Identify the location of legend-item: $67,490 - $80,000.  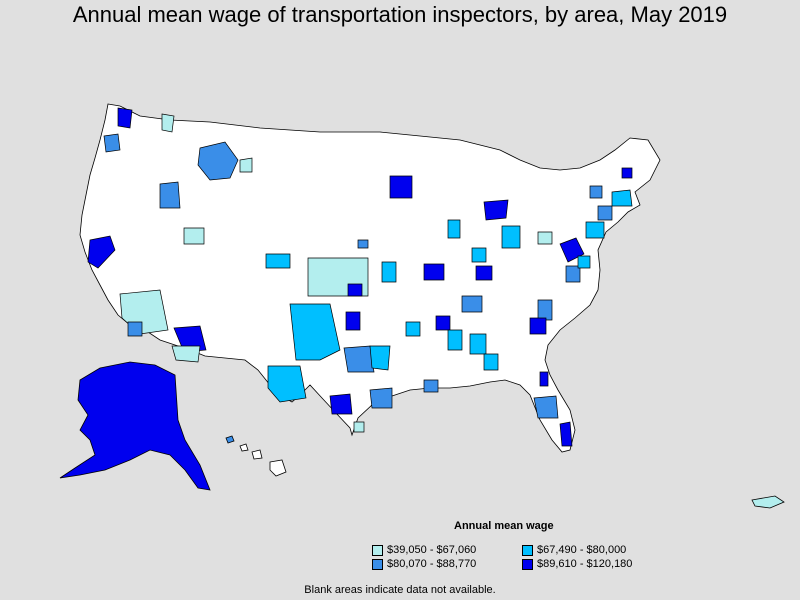
(597, 550).